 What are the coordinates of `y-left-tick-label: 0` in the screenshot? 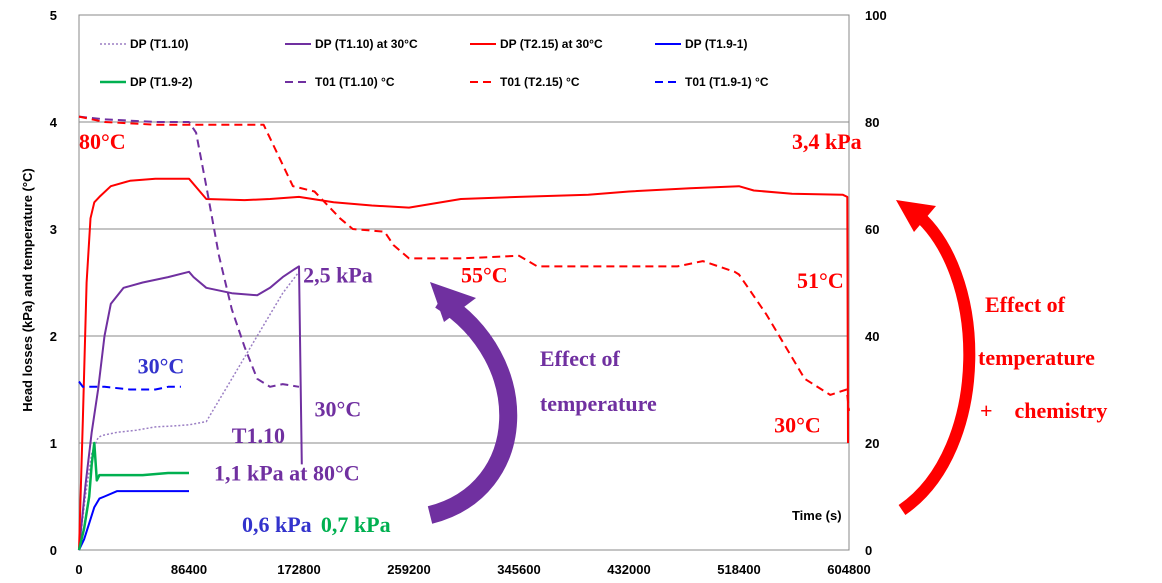 It's located at (53, 550).